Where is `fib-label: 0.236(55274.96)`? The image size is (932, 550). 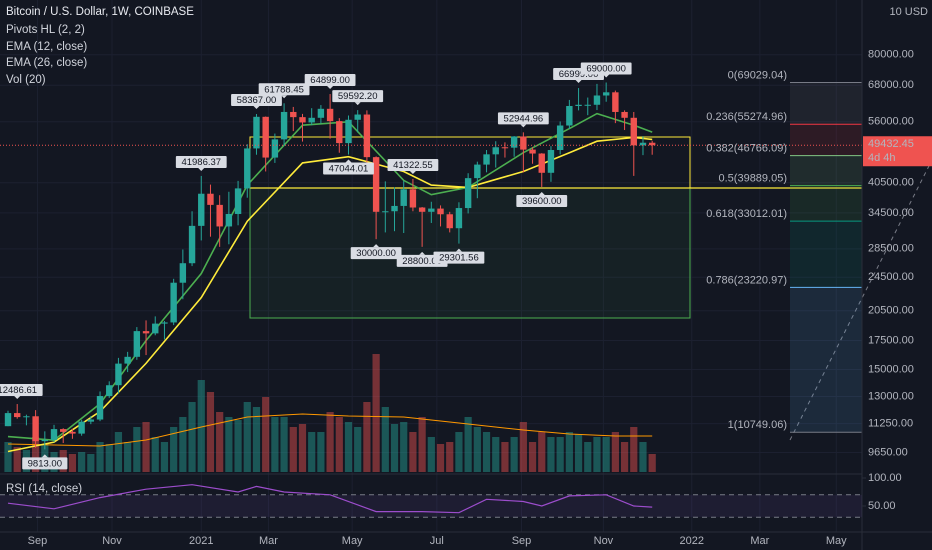
fib-label: 0.236(55274.96) is located at coordinates (746, 117).